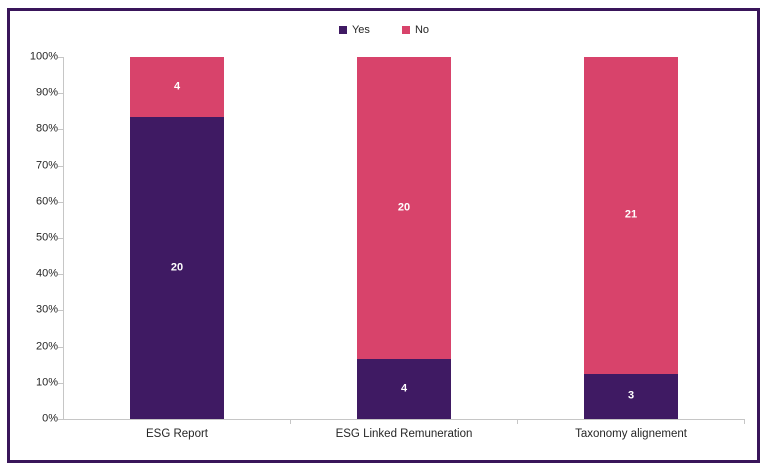 This screenshot has height=471, width=768. I want to click on y-axis-tick-label: 20%, so click(46, 346).